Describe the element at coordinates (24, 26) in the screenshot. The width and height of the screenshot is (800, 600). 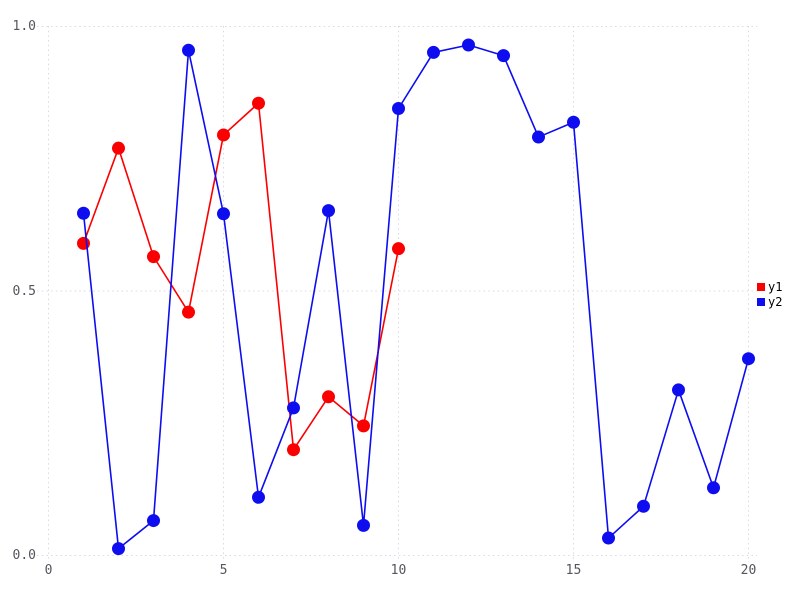
I see `y-tick-label: 1.0` at that location.